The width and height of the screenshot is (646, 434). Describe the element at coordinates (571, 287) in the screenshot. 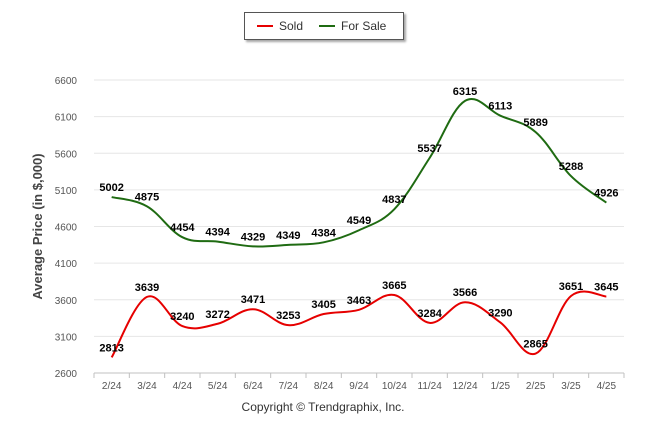

I see `data-label-sold: 3651` at that location.